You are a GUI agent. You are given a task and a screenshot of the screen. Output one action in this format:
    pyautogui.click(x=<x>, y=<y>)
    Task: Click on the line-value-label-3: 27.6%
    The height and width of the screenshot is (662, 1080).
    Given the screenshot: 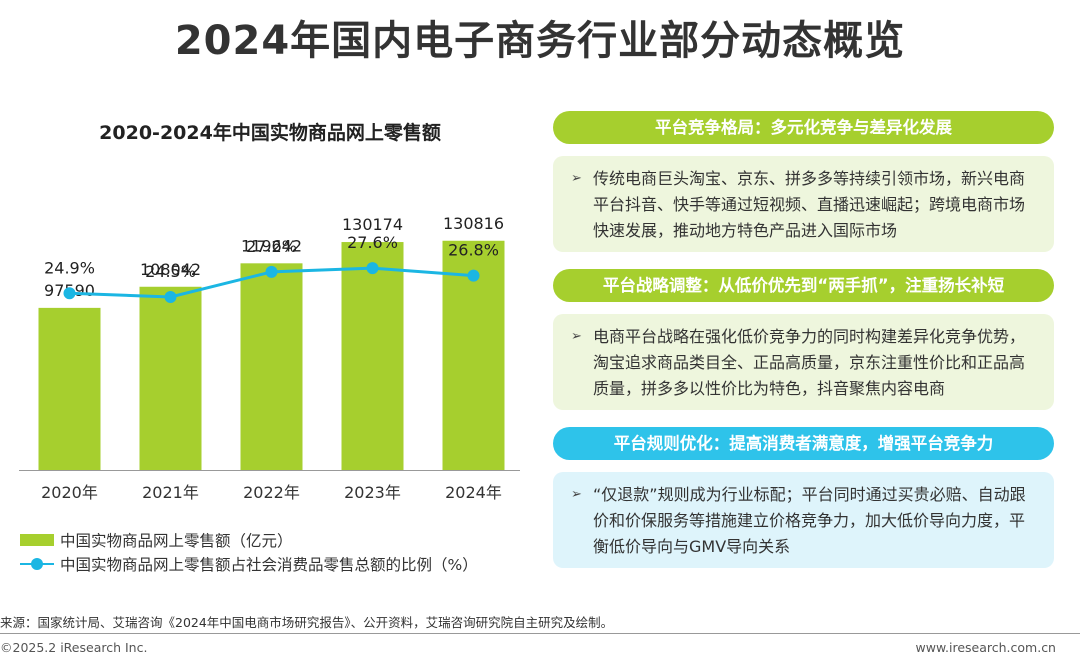 What is the action you would take?
    pyautogui.click(x=372, y=242)
    